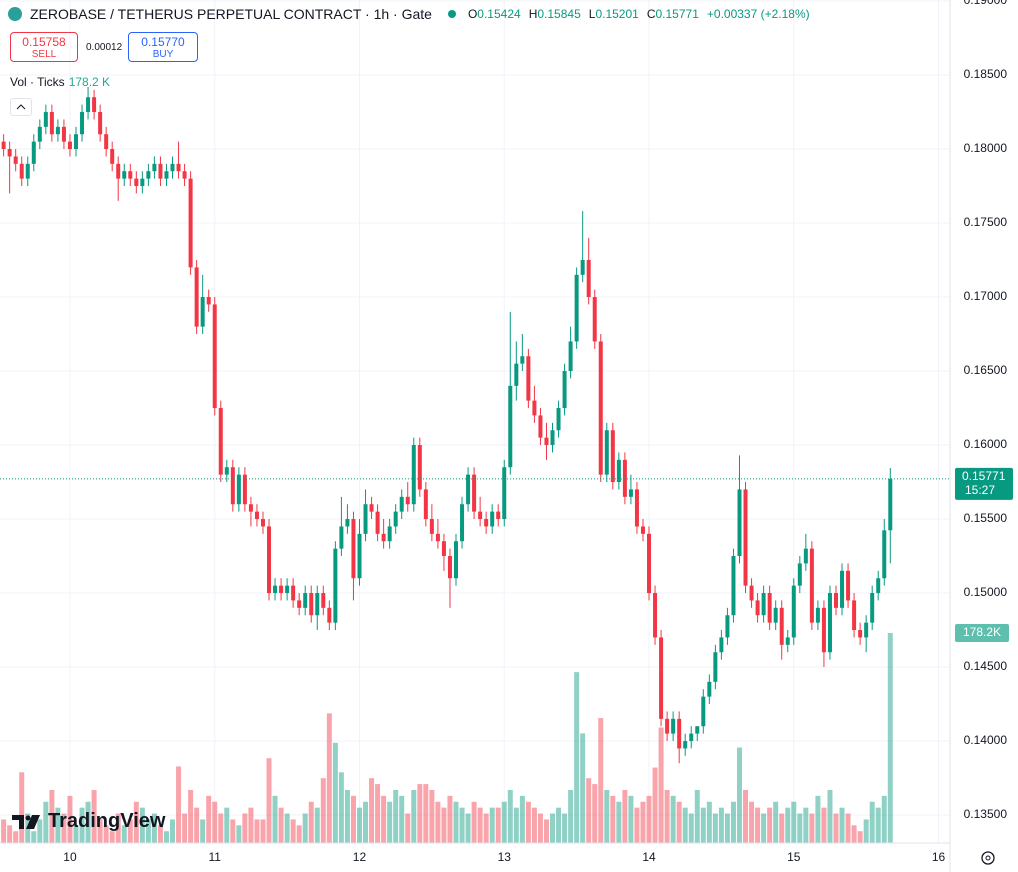 This screenshot has width=1018, height=872. I want to click on x-tick-label: 14, so click(649, 857).